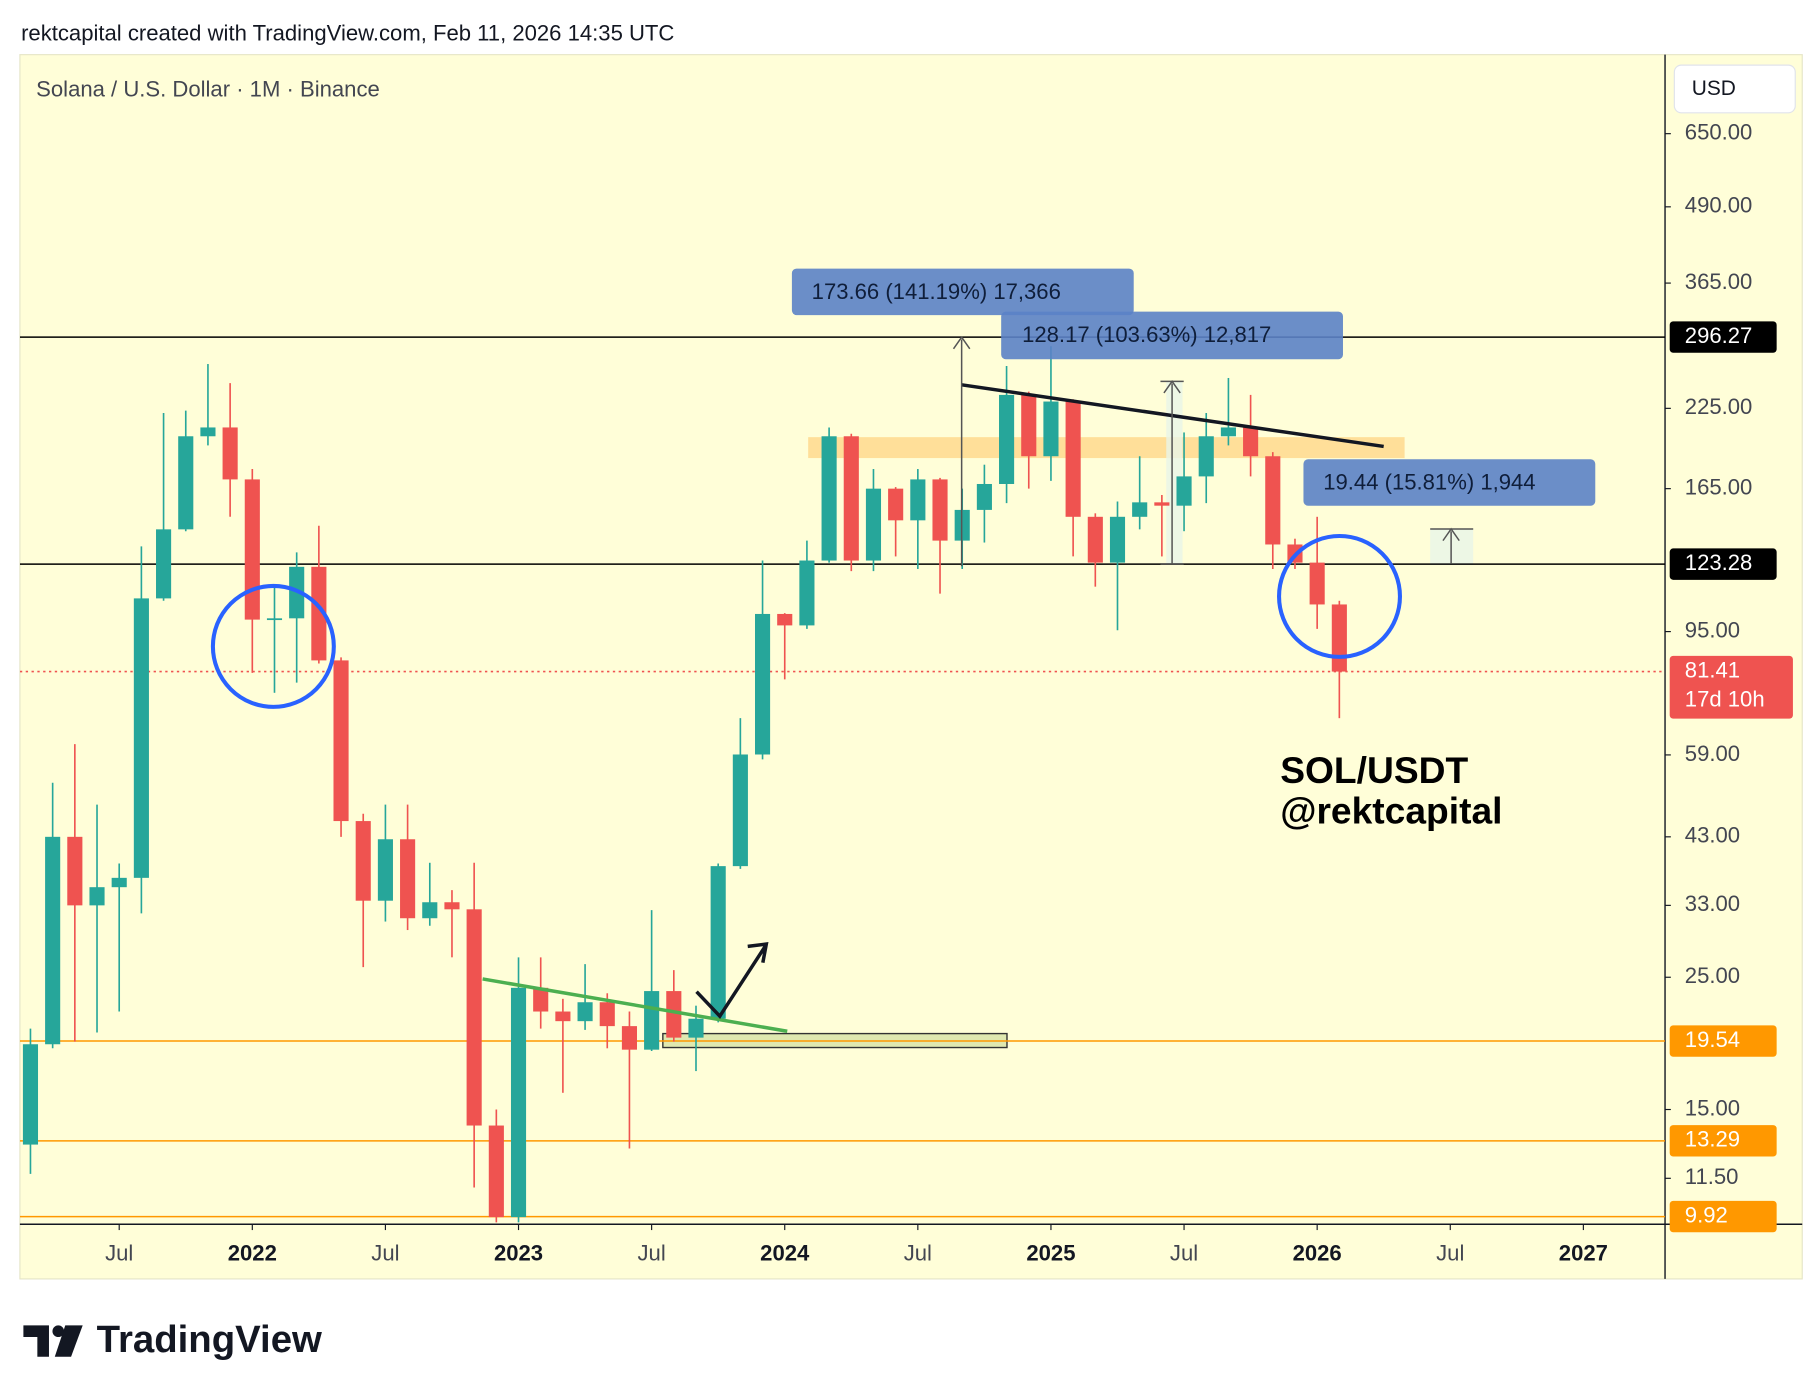  What do you see at coordinates (1719, 562) in the screenshot?
I see `price-label: 123.28` at bounding box center [1719, 562].